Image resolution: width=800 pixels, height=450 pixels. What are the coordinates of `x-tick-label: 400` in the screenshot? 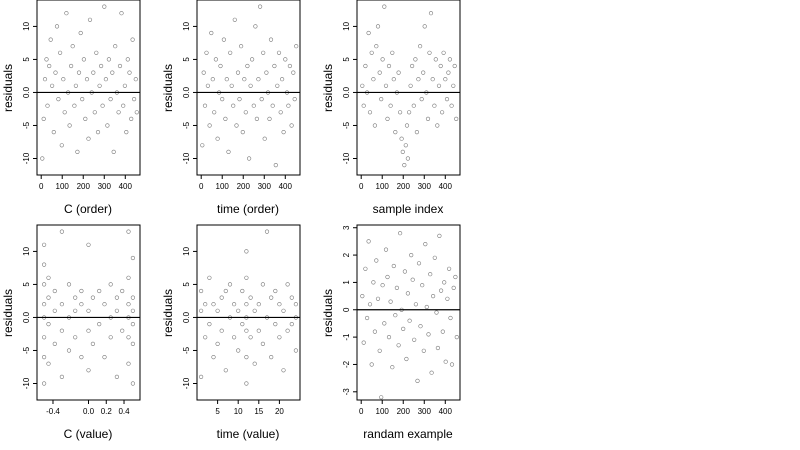 It's located at (446, 186).